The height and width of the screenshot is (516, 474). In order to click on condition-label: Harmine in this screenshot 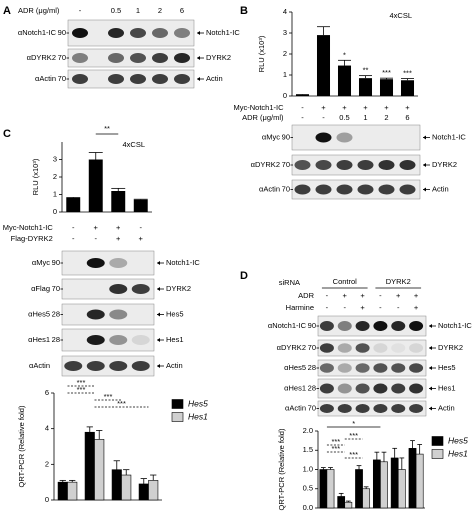, I will do `click(300, 307)`.